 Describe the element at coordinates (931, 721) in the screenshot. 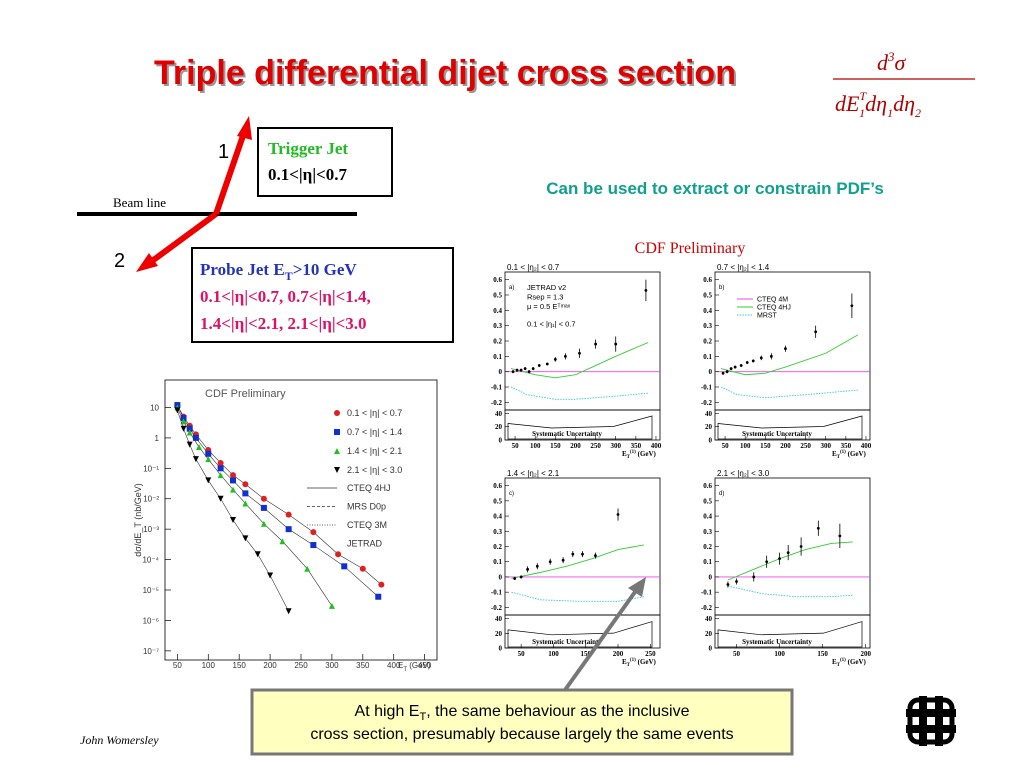

I see `fermilab-logo` at that location.